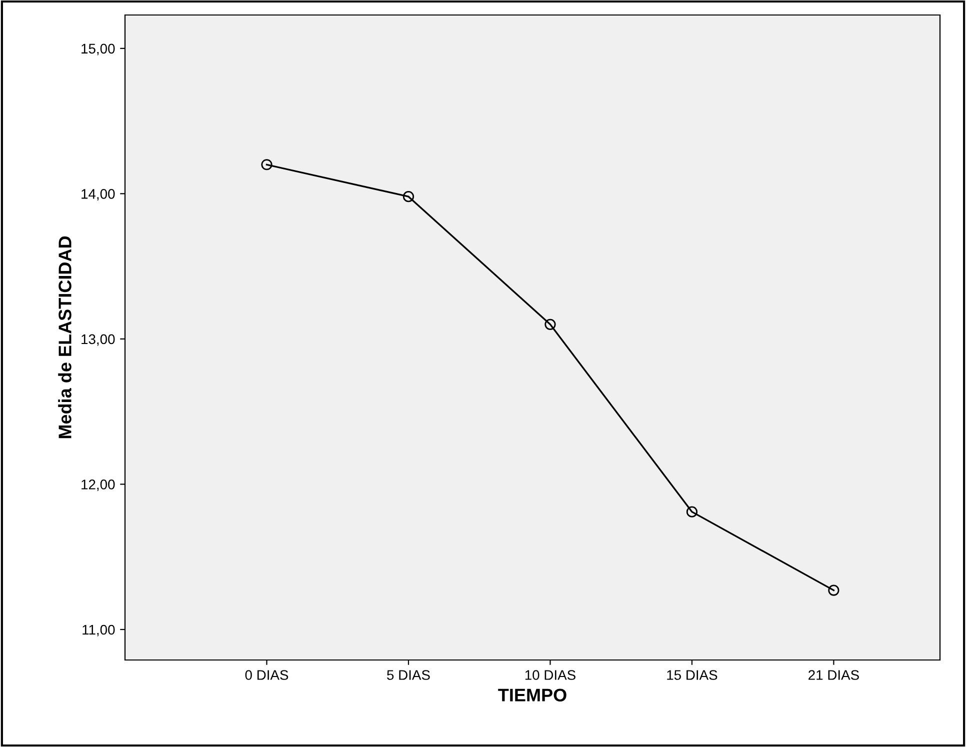 The image size is (966, 747). I want to click on x-tick-label: 5 DIAS, so click(408, 675).